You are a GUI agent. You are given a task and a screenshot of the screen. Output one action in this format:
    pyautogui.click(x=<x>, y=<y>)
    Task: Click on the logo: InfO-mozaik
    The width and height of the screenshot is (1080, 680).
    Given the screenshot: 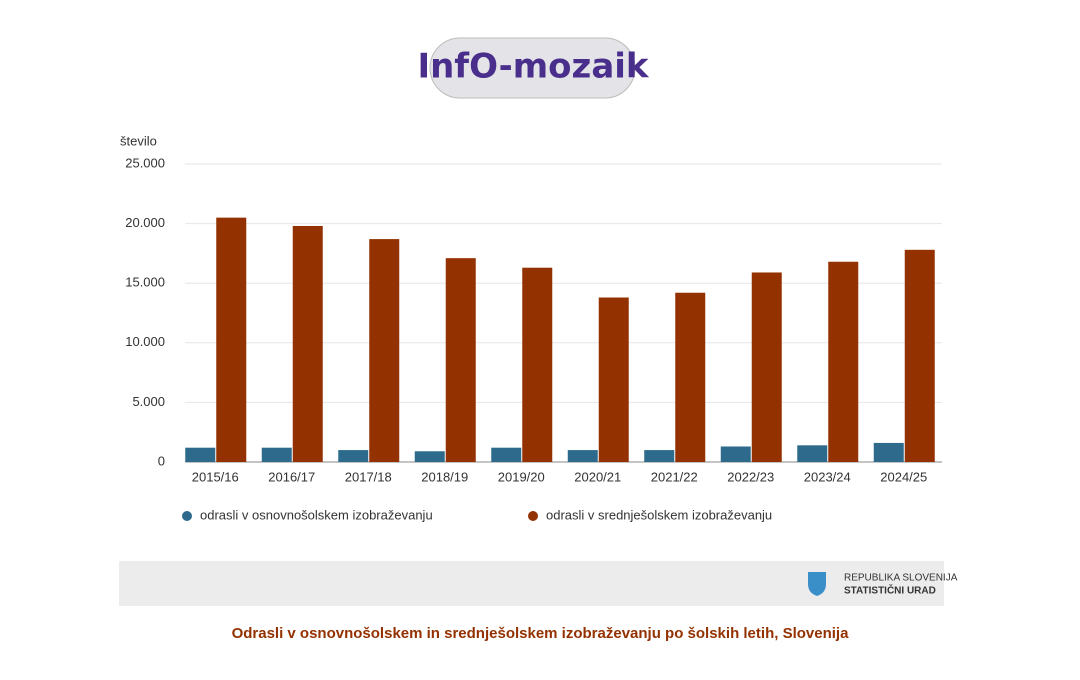 What is the action you would take?
    pyautogui.click(x=533, y=67)
    